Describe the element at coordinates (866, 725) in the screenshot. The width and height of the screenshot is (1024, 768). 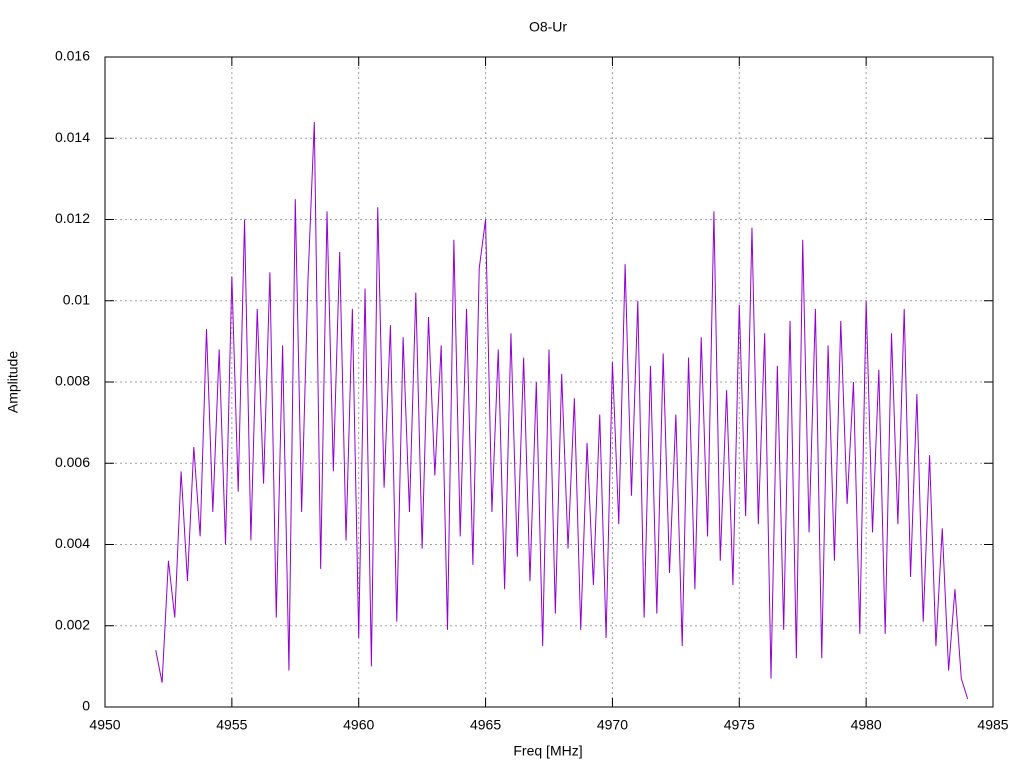
I see `x-tick-label: 4980` at that location.